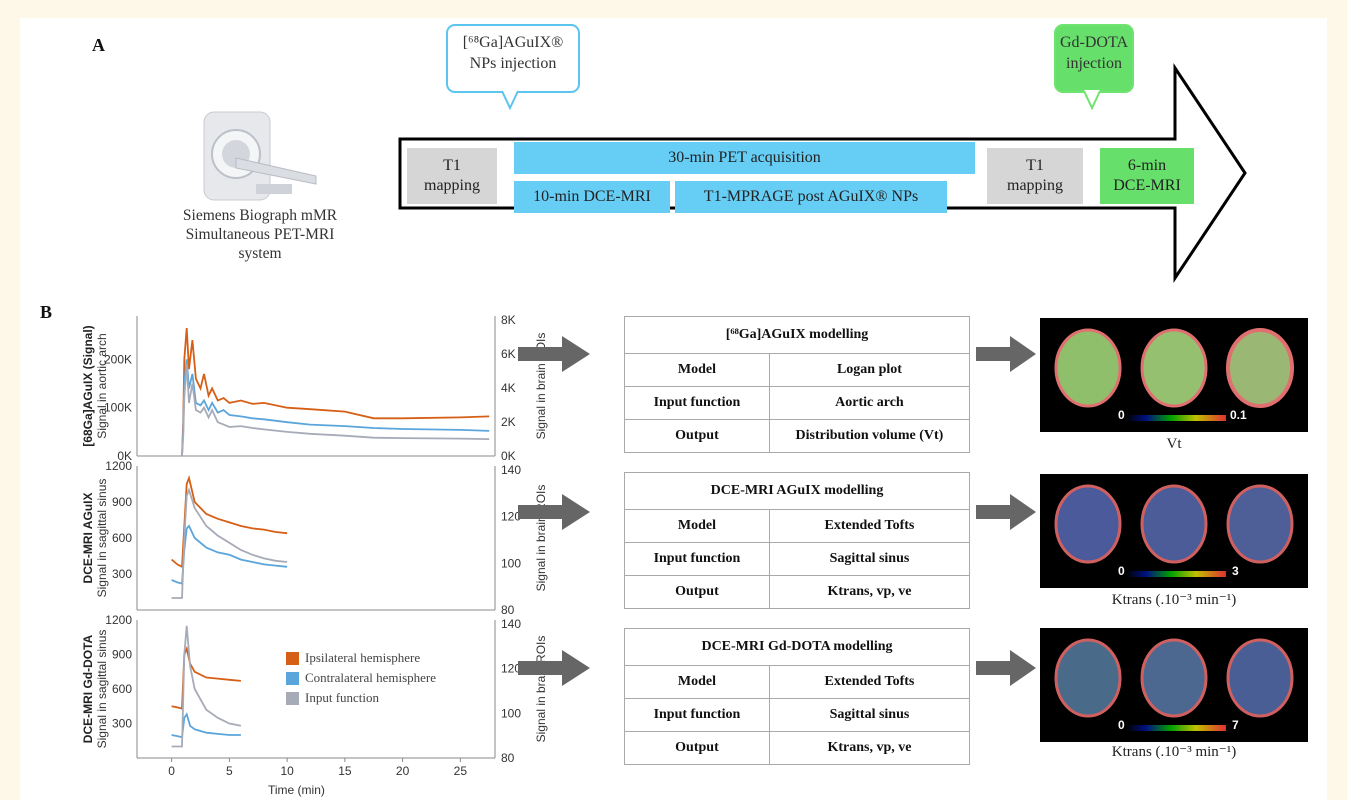 The image size is (1347, 800). Describe the element at coordinates (508, 422) in the screenshot. I see `chart-1-y2tick-1: 2K` at that location.